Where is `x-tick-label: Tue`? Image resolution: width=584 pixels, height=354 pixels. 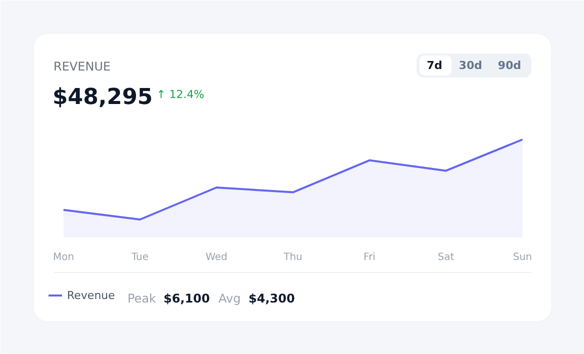
x-tick-label: Tue is located at coordinates (139, 257).